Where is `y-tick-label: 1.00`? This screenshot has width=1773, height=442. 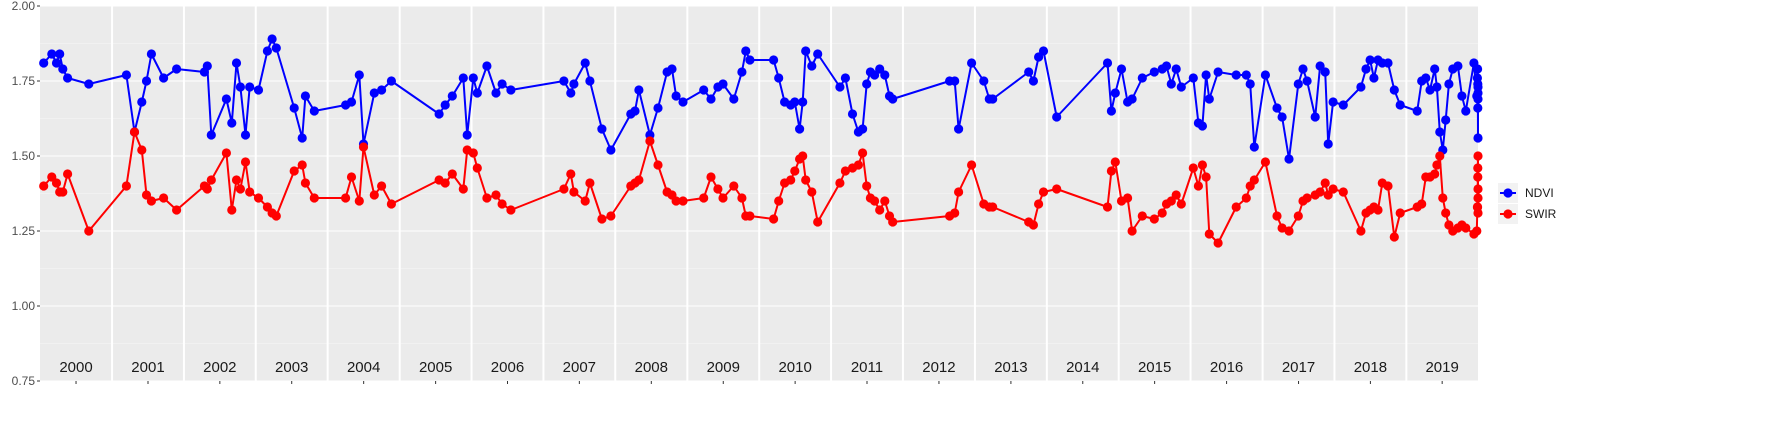
y-tick-label: 1.00 is located at coordinates (24, 306).